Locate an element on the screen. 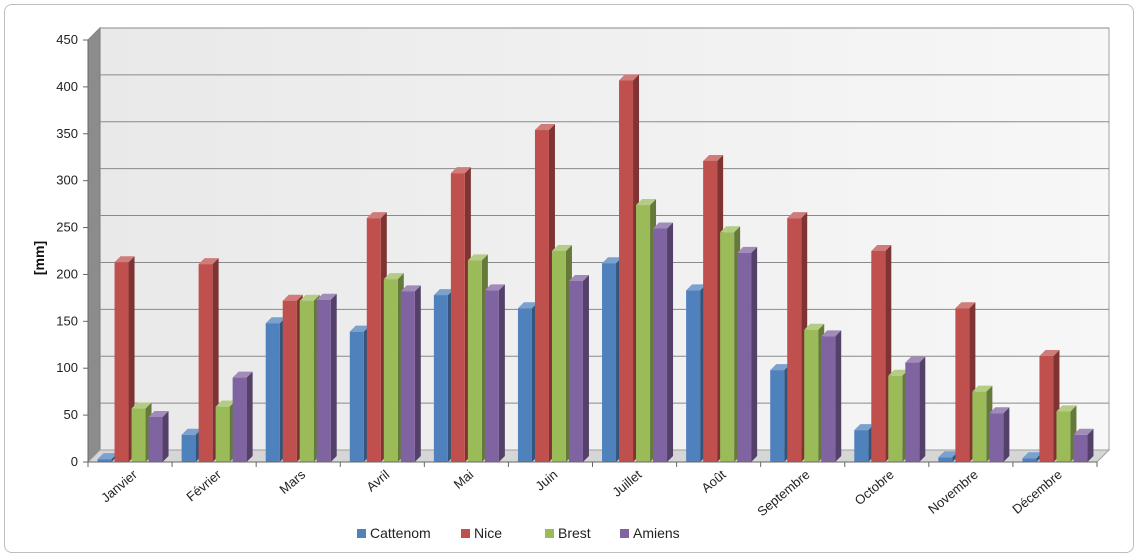 This screenshot has height=559, width=1140. x-tick-label: Juillet is located at coordinates (626, 483).